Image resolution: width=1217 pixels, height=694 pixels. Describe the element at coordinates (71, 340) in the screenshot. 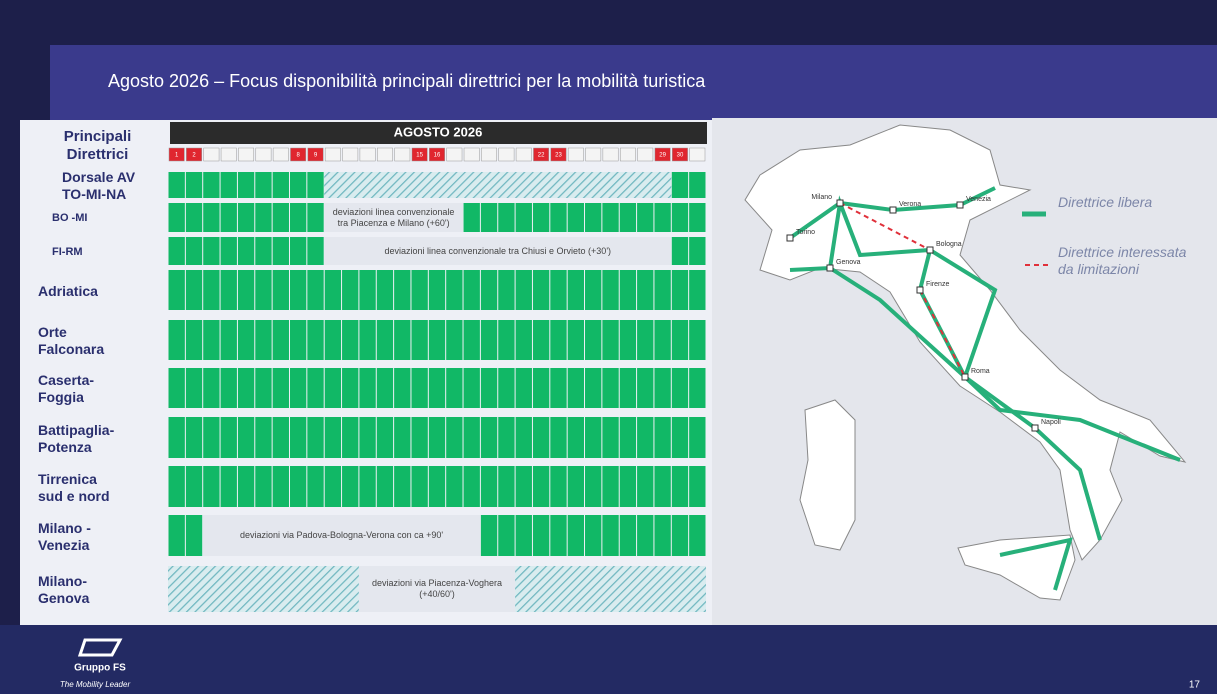

I see `row-label: Orte Falconara` at that location.